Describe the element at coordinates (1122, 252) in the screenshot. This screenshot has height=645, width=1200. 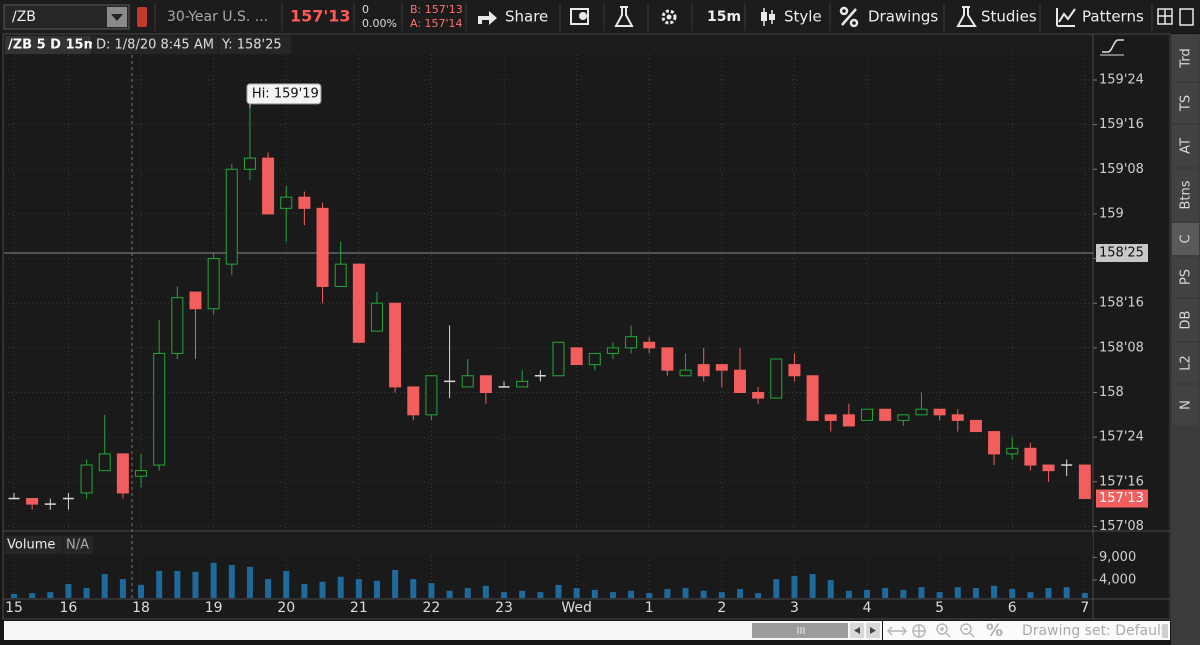
I see `crosshair-label-box` at that location.